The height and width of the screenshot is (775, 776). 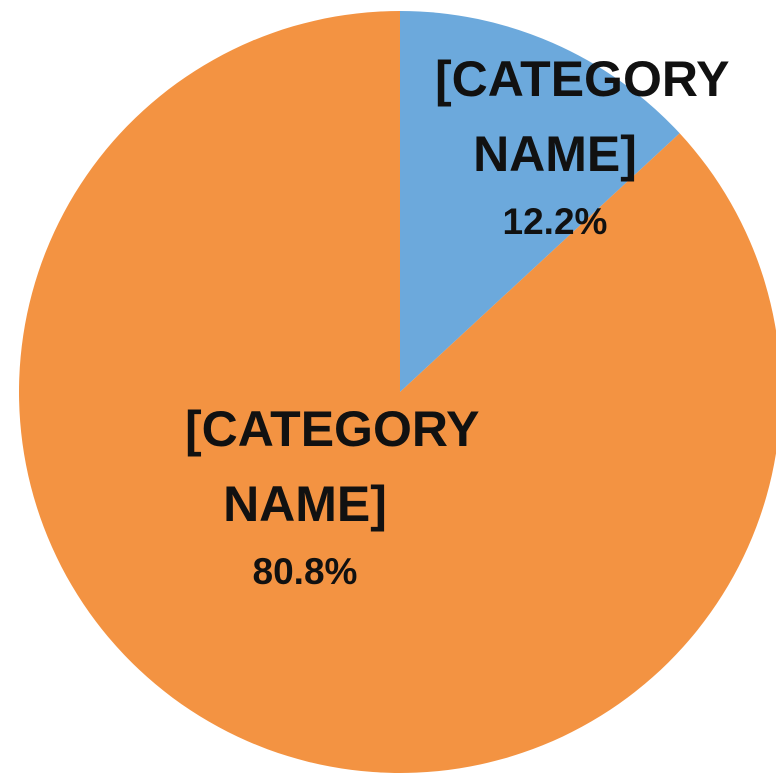 What do you see at coordinates (555, 221) in the screenshot?
I see `value-label: 12.2%` at bounding box center [555, 221].